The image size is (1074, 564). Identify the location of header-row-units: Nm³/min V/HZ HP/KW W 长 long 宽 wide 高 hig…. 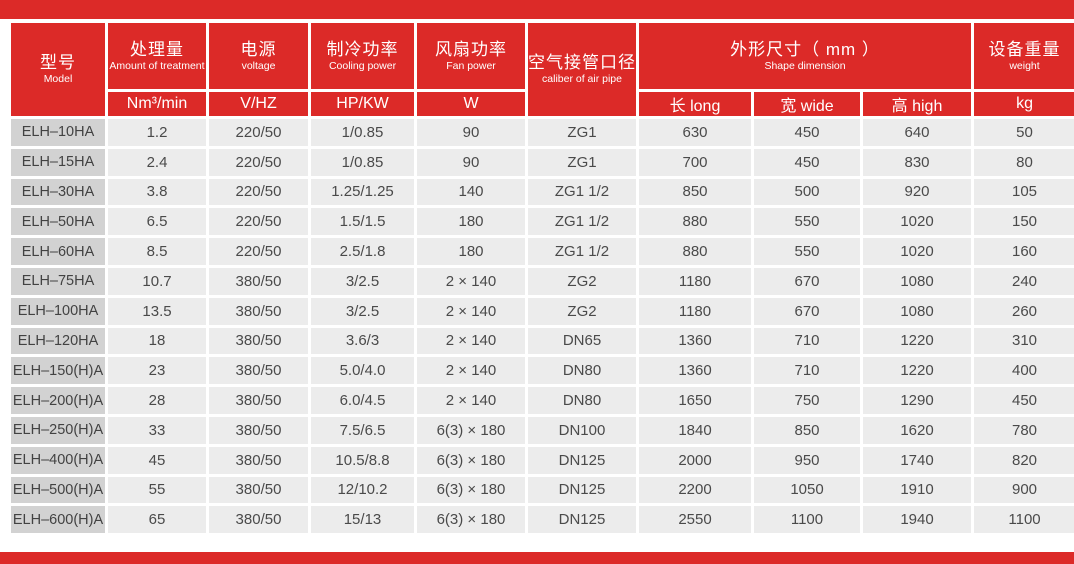
(542, 104).